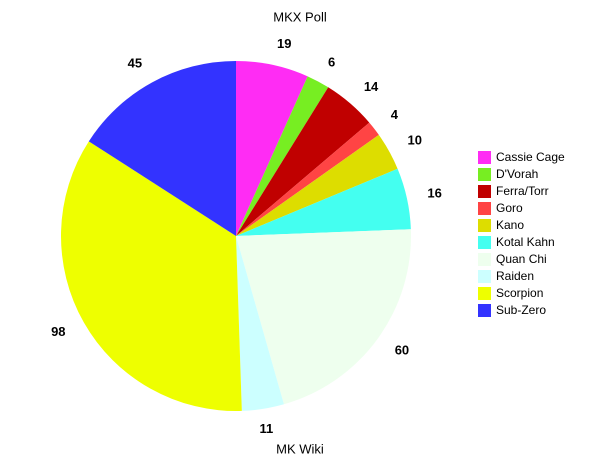  What do you see at coordinates (434, 192) in the screenshot?
I see `data-label: 16` at bounding box center [434, 192].